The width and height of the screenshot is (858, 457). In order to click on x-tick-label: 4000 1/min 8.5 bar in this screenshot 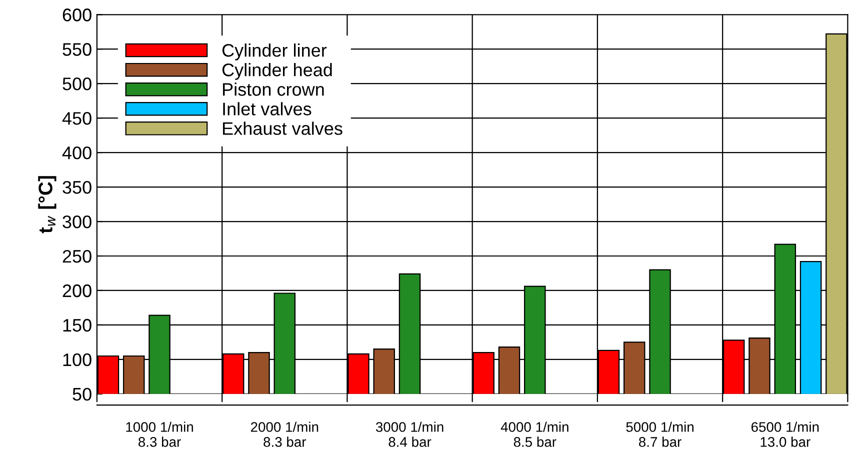, I will do `click(534, 434)`.